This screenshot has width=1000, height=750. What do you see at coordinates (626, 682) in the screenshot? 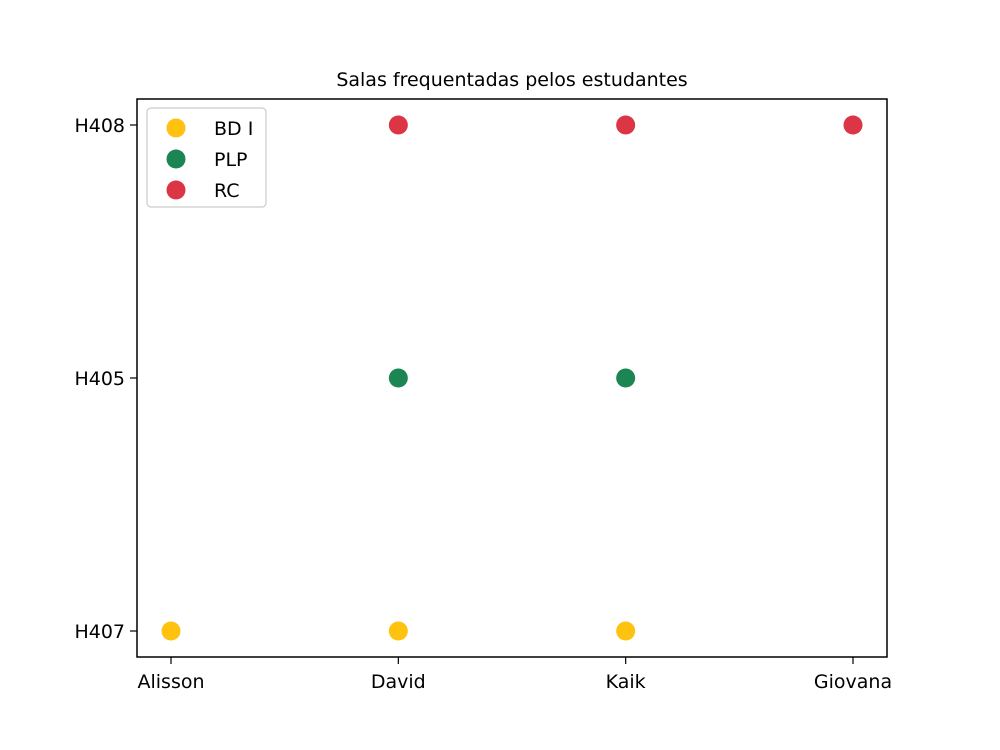
I see `x-tick-label: Kaik` at bounding box center [626, 682].